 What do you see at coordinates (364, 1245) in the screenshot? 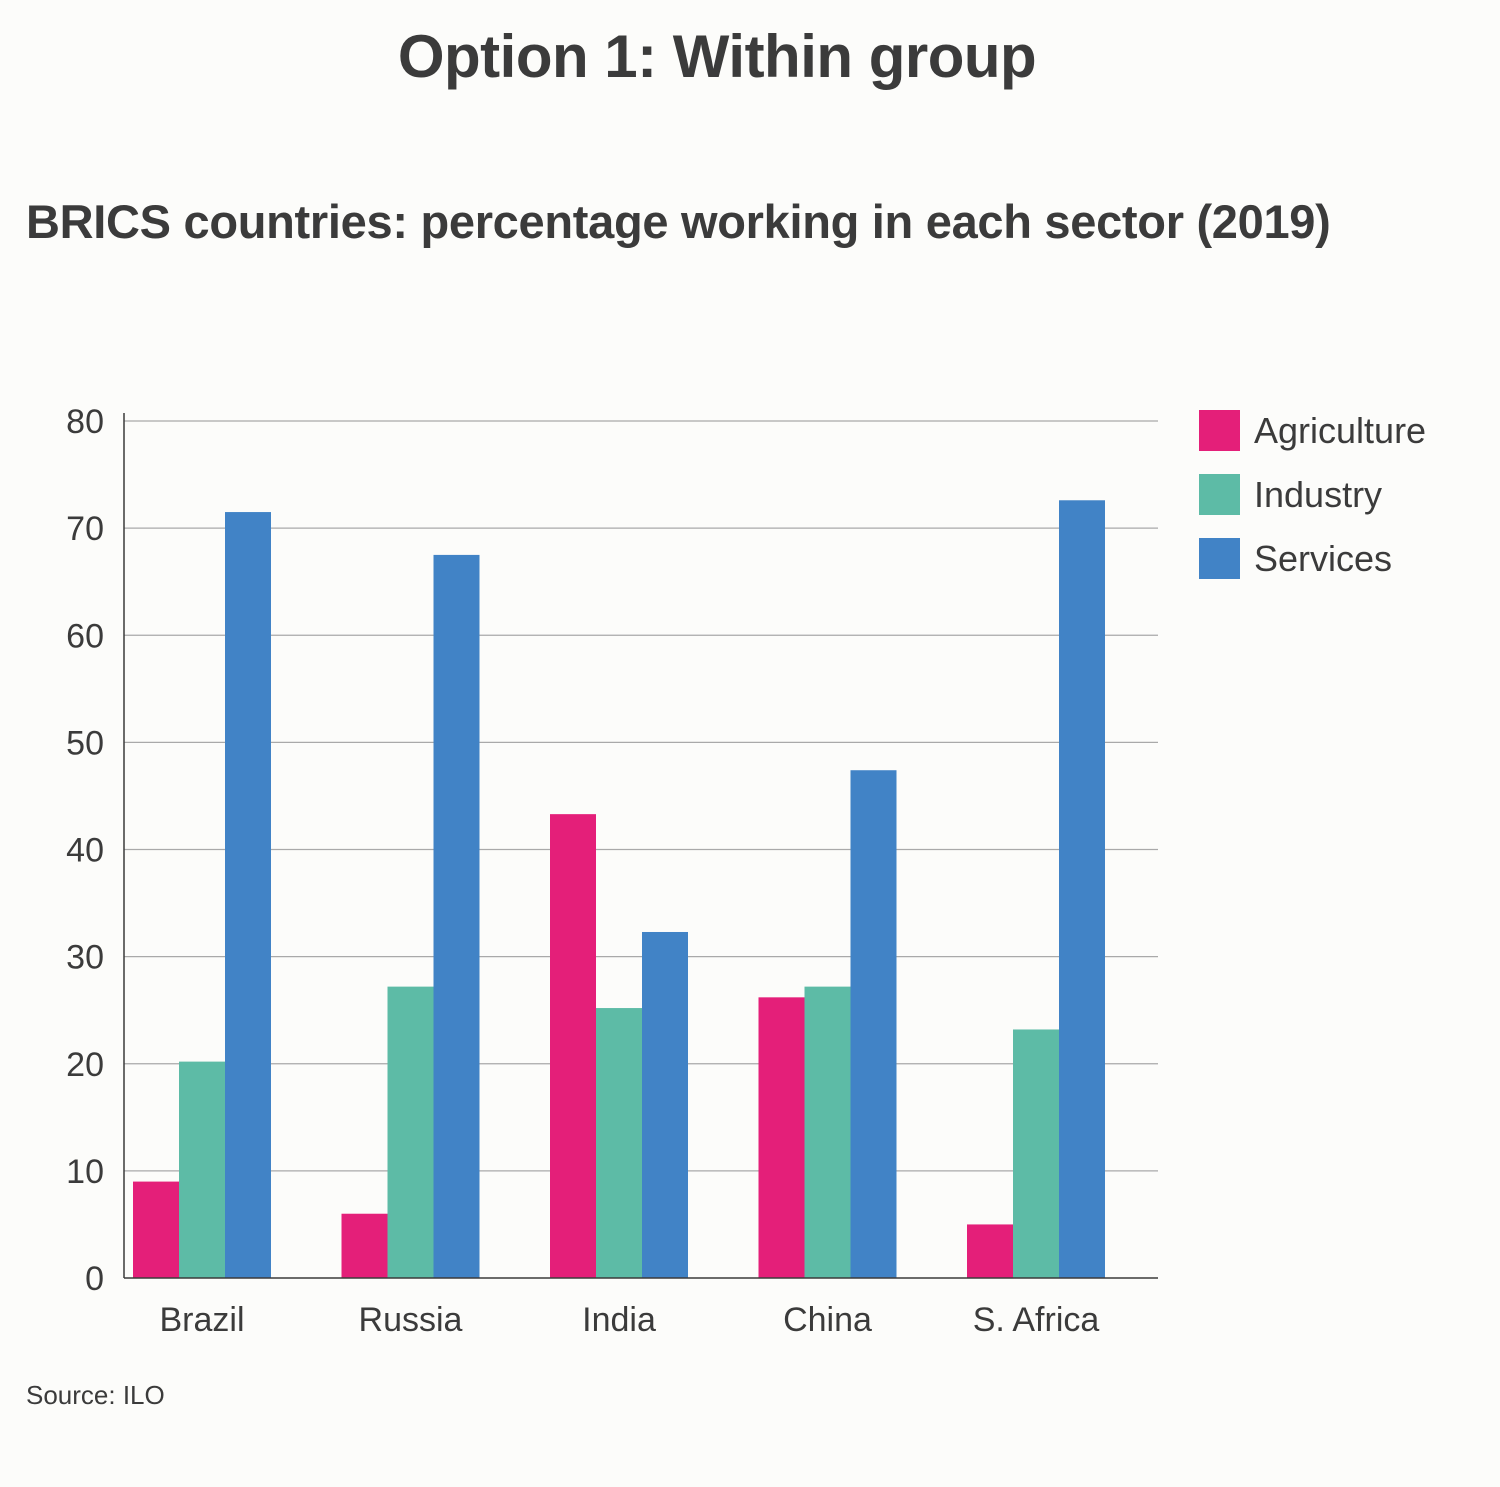
I see `bar-agriculture-russia` at bounding box center [364, 1245].